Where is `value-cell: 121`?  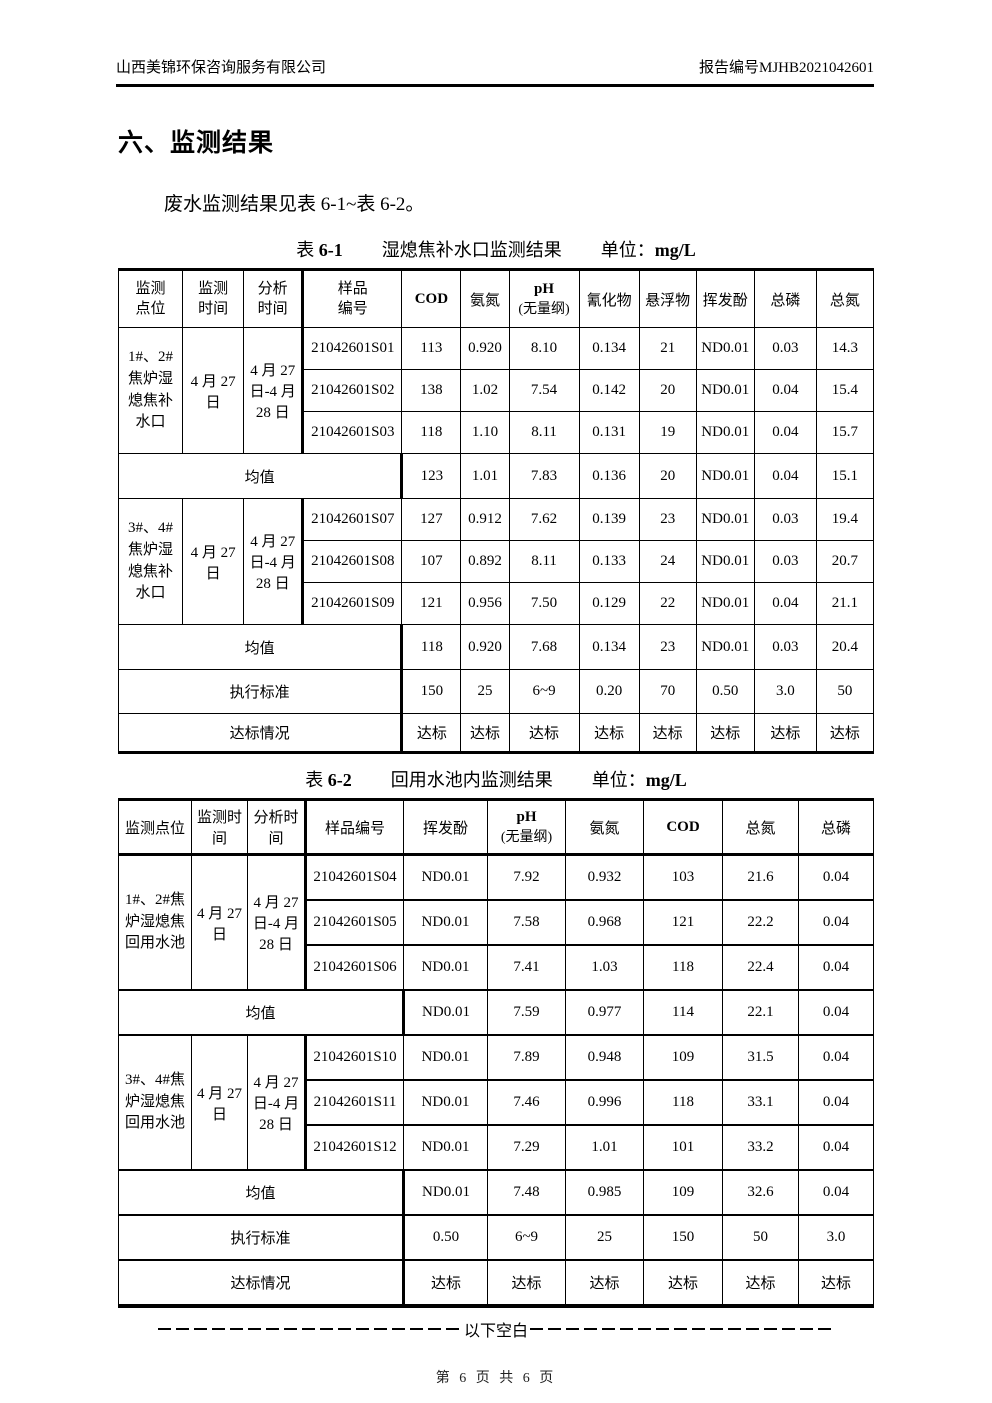
value-cell: 121 is located at coordinates (683, 922).